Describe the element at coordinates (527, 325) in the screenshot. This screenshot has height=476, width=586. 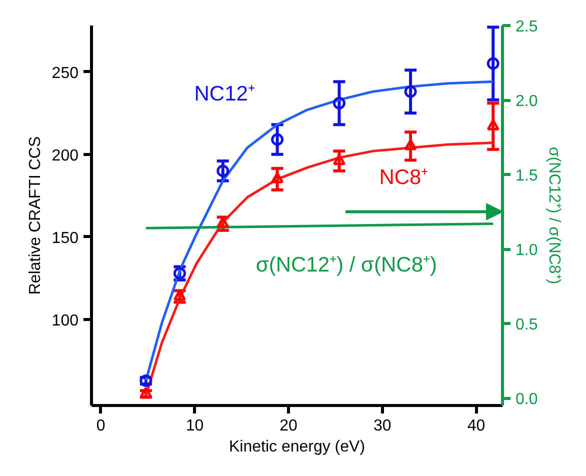
I see `y2-tick-label: 0.5` at that location.